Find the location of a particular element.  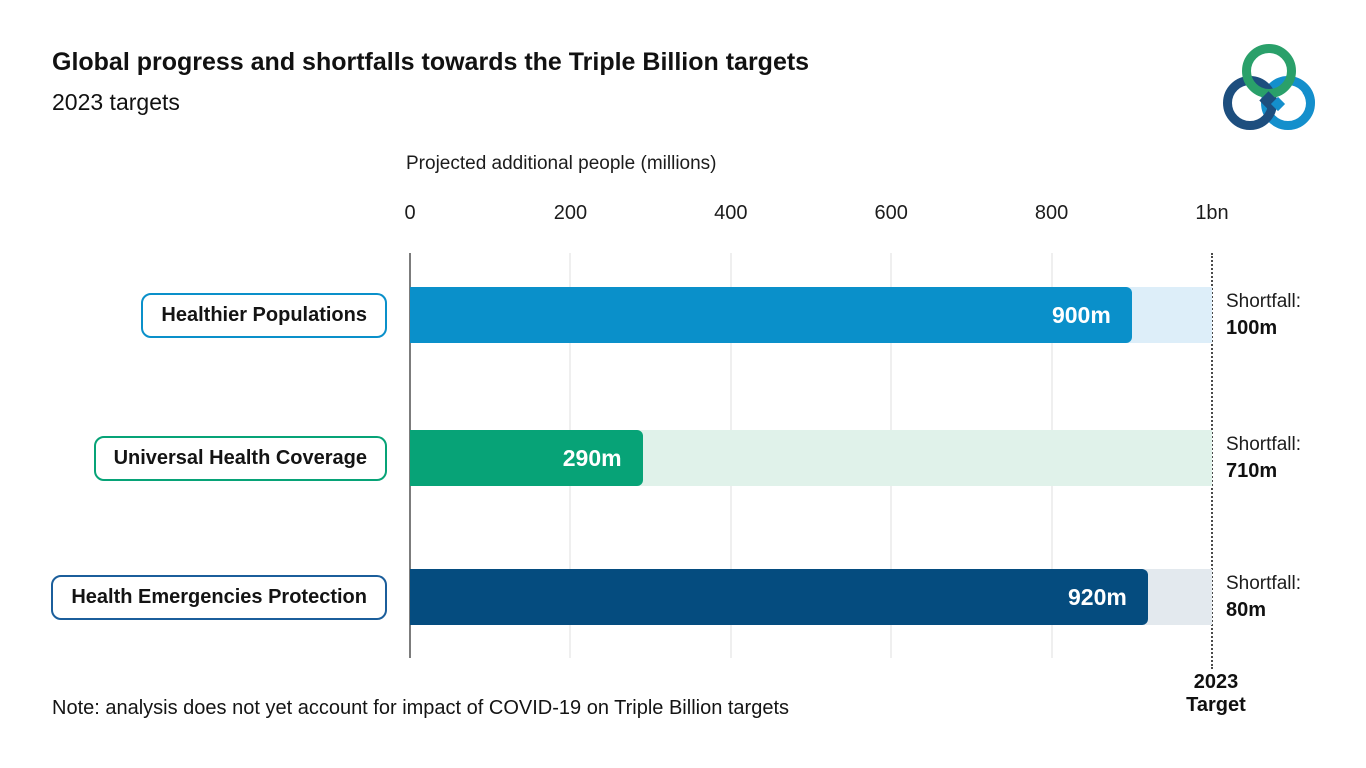

triple-billion-logo-icon is located at coordinates (1269, 87).